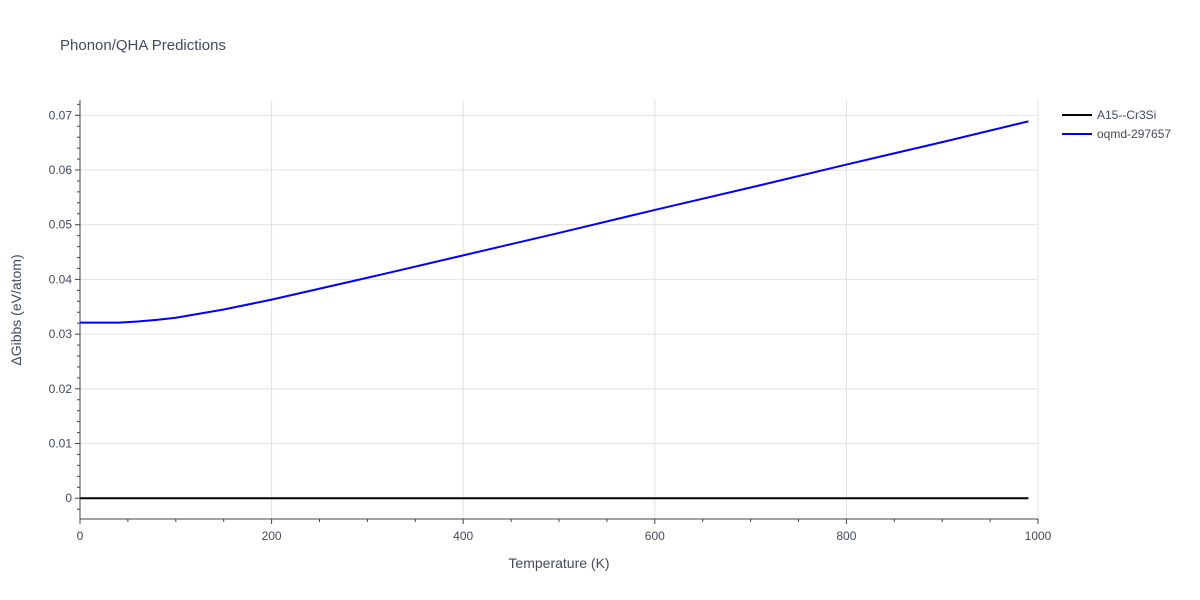 Image resolution: width=1200 pixels, height=600 pixels. I want to click on y-tick-label: 0.05, so click(61, 225).